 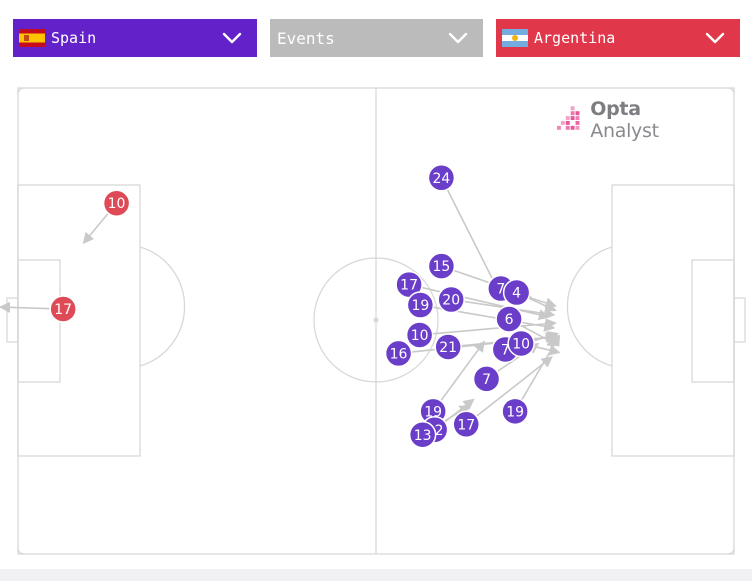 I want to click on left-six-yard-box, so click(x=39, y=321).